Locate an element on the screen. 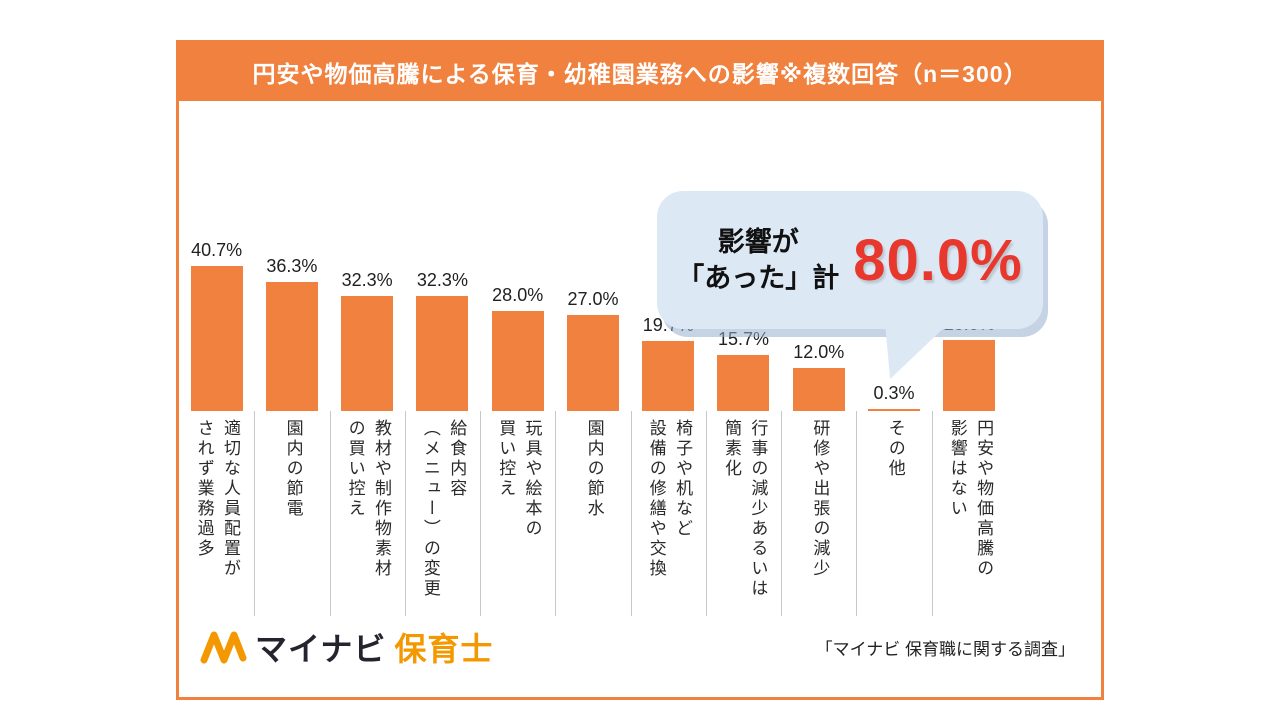  logo-text-sub: 保育士 is located at coordinates (444, 649).